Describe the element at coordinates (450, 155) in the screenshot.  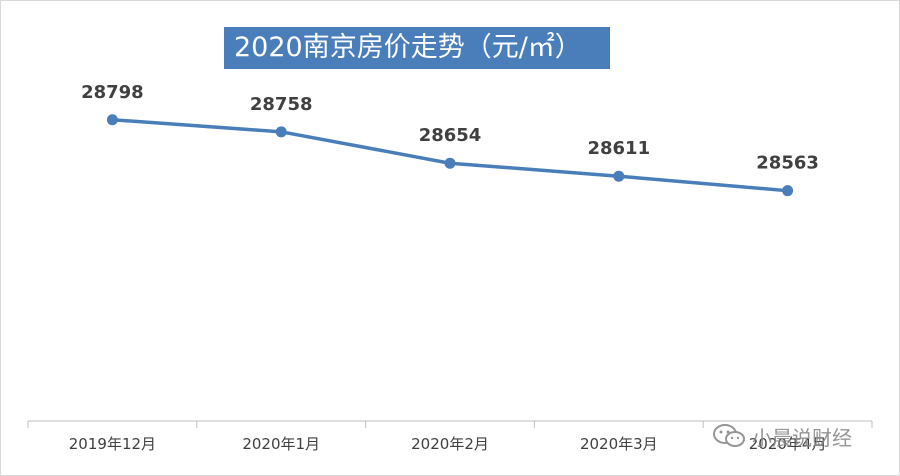
I see `data-points` at that location.